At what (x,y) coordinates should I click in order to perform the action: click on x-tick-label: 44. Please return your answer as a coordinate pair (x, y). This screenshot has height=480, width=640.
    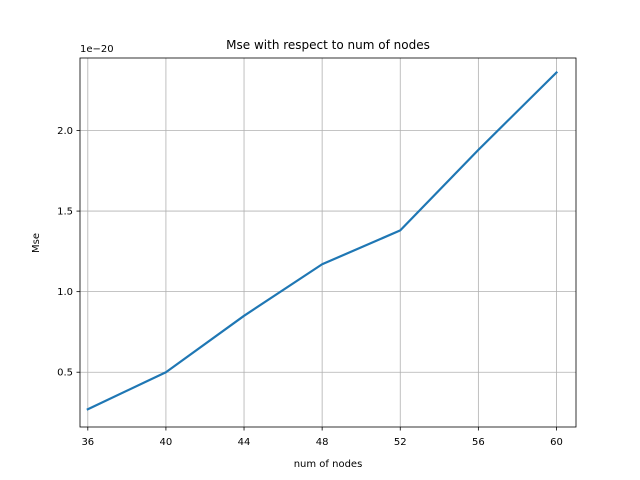
    Looking at the image, I should click on (244, 442).